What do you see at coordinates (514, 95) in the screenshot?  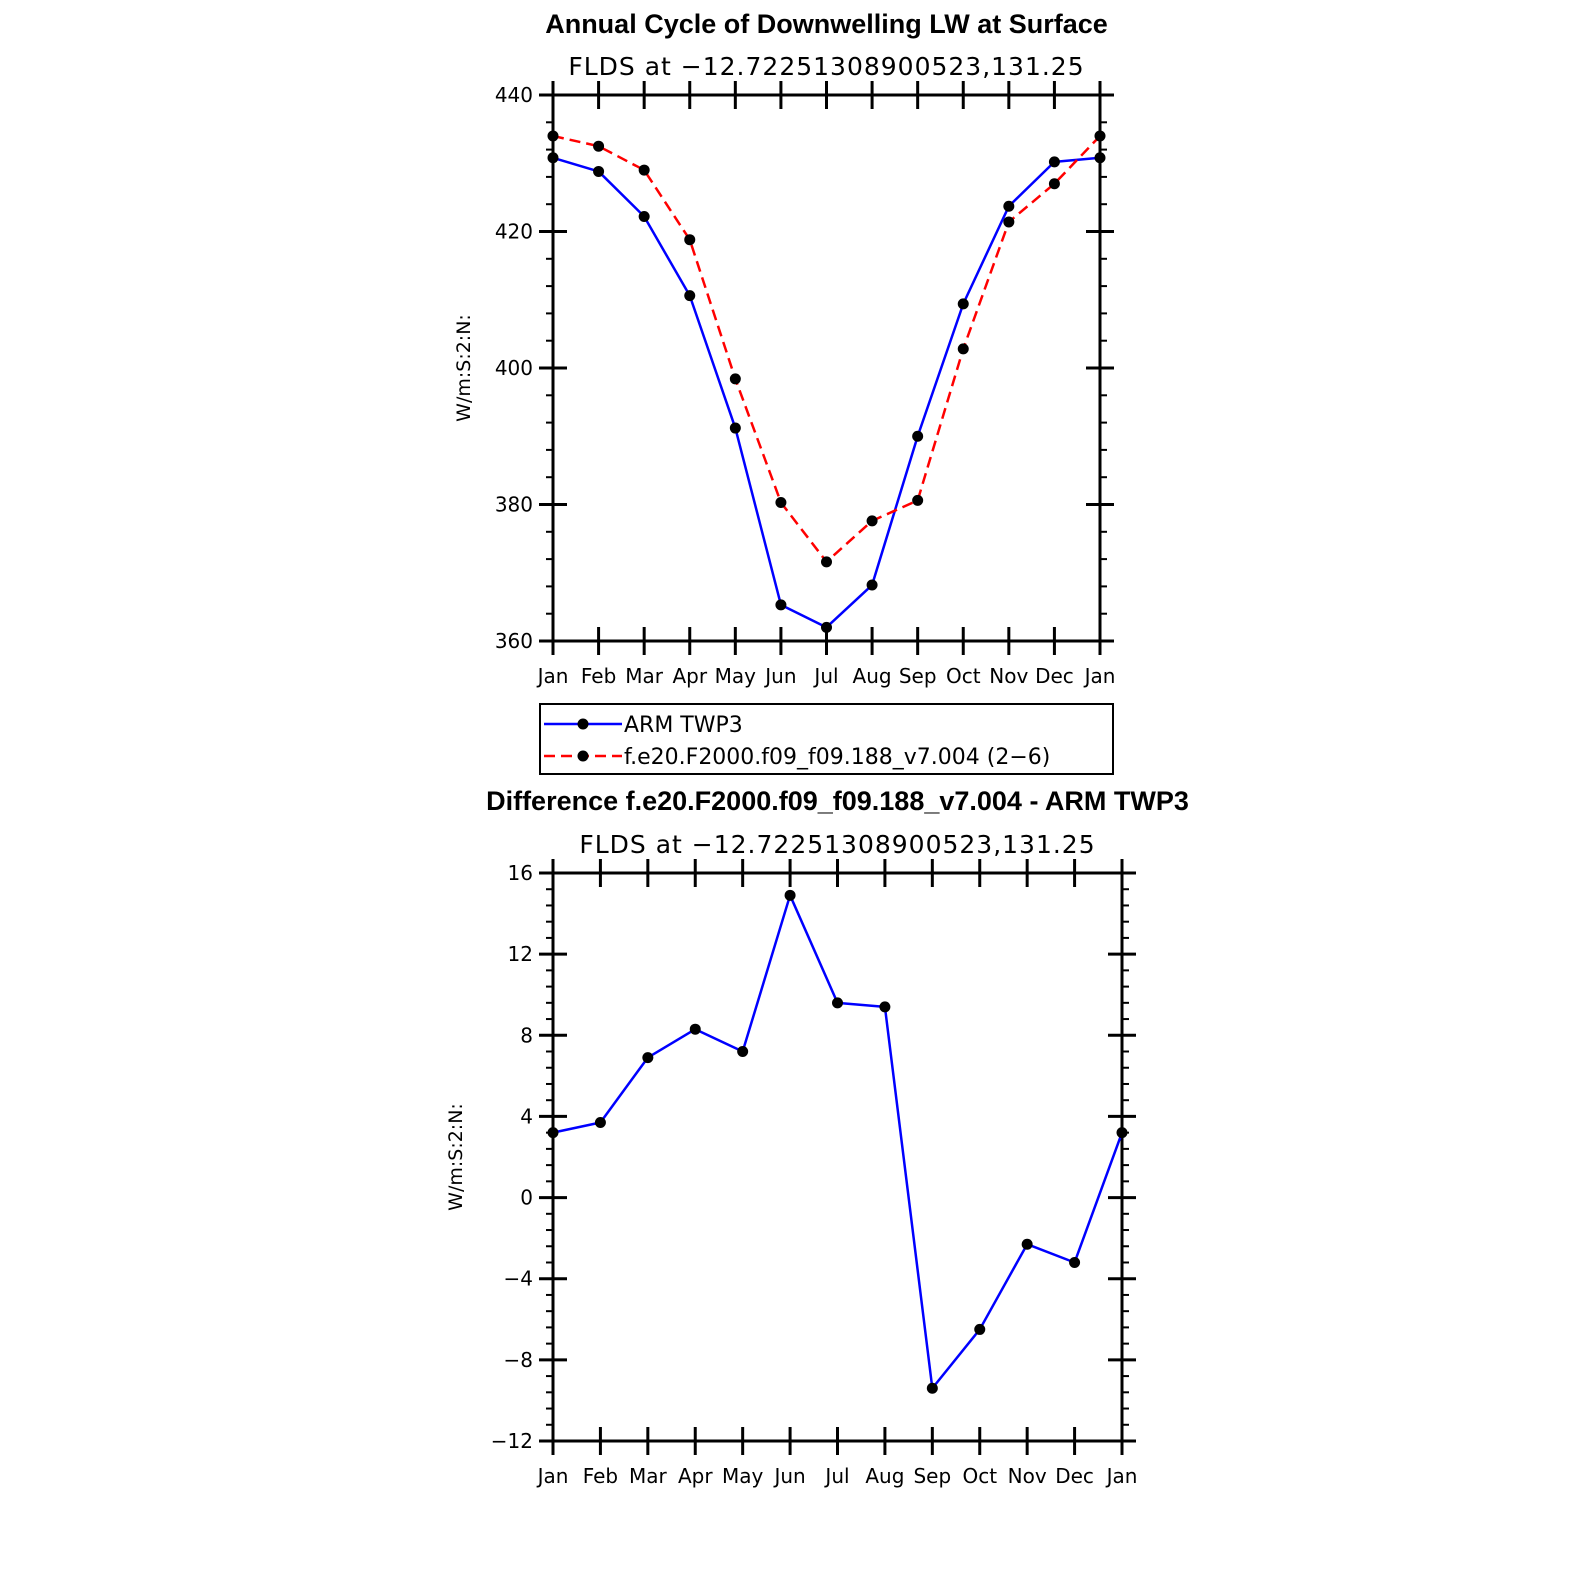 I see `y-tick-label: 440` at bounding box center [514, 95].